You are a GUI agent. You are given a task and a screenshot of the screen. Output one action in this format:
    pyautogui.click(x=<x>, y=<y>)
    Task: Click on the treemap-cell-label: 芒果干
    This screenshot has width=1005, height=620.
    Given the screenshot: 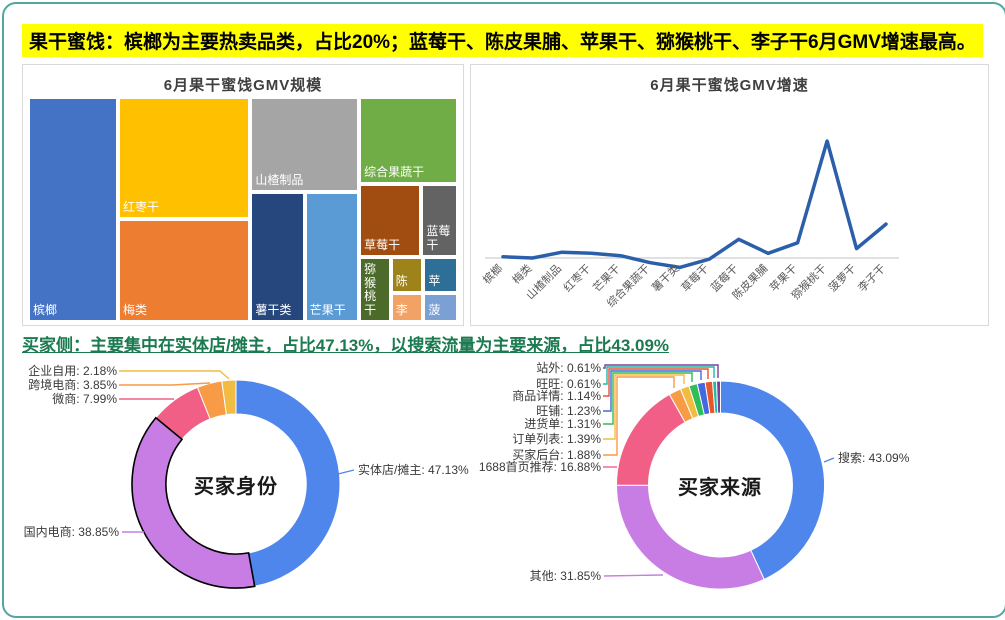 What is the action you would take?
    pyautogui.click(x=327, y=310)
    